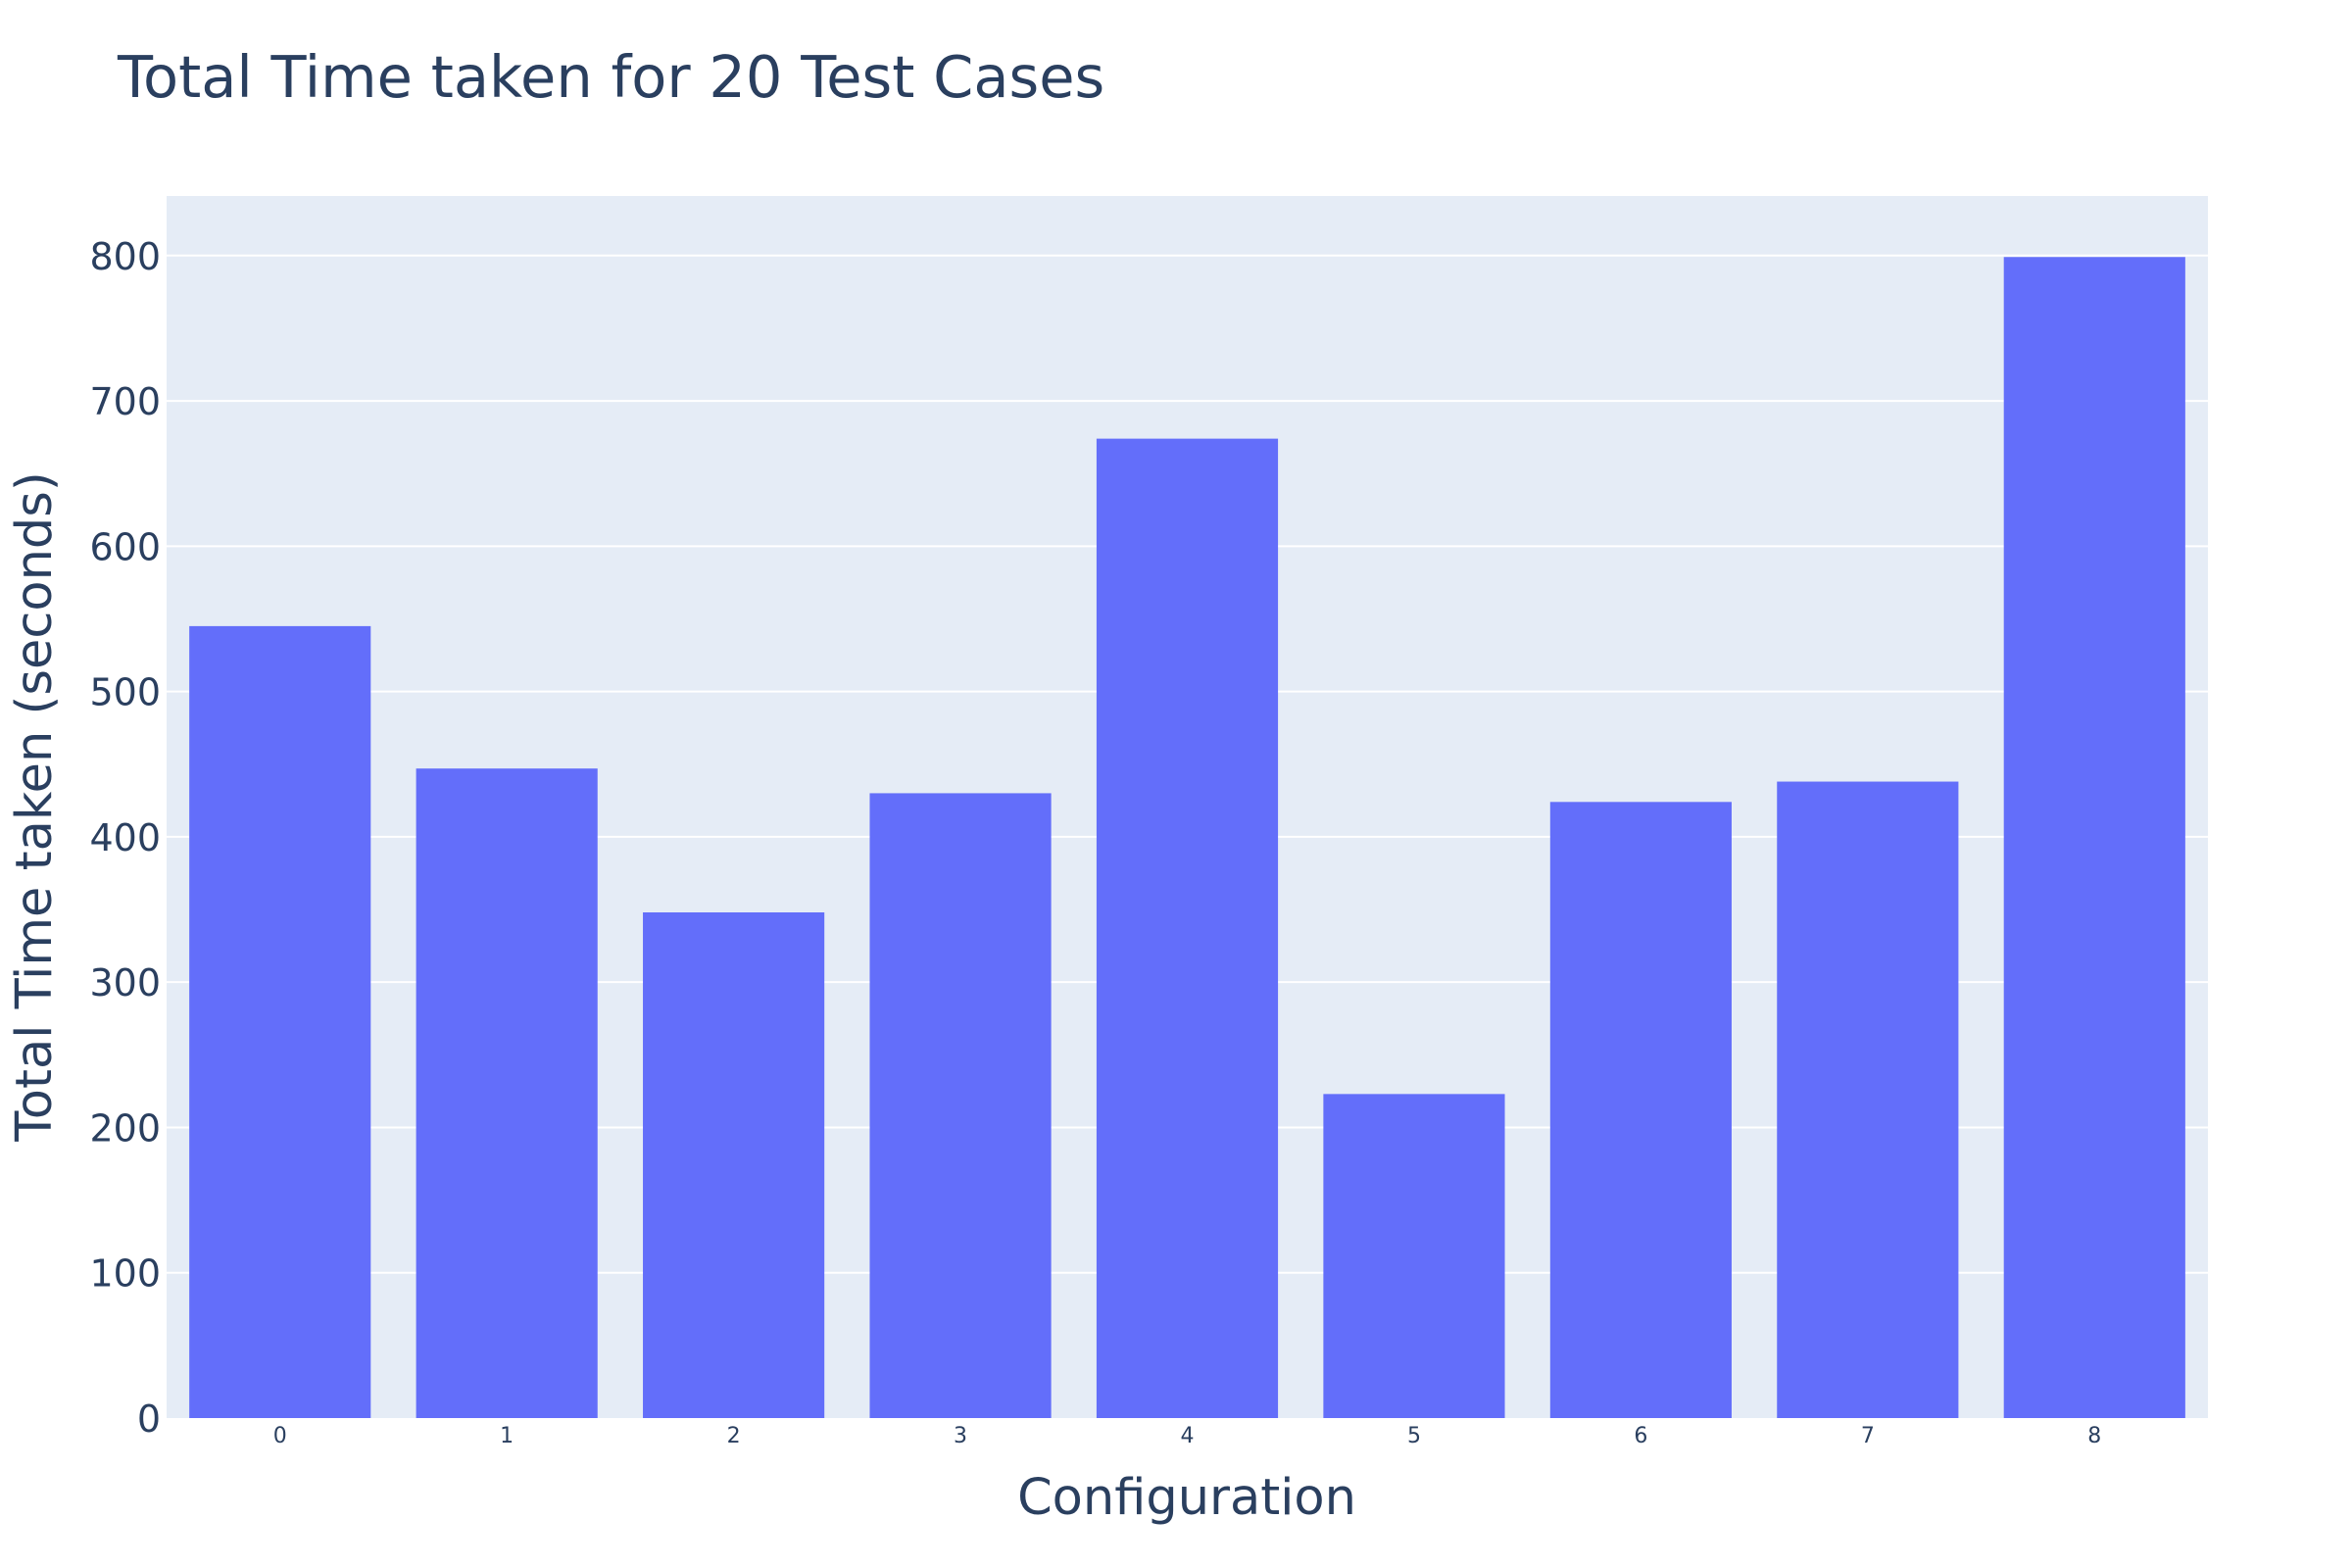 This screenshot has width=2352, height=1568. Describe the element at coordinates (960, 1436) in the screenshot. I see `x-tick-label: 3` at that location.